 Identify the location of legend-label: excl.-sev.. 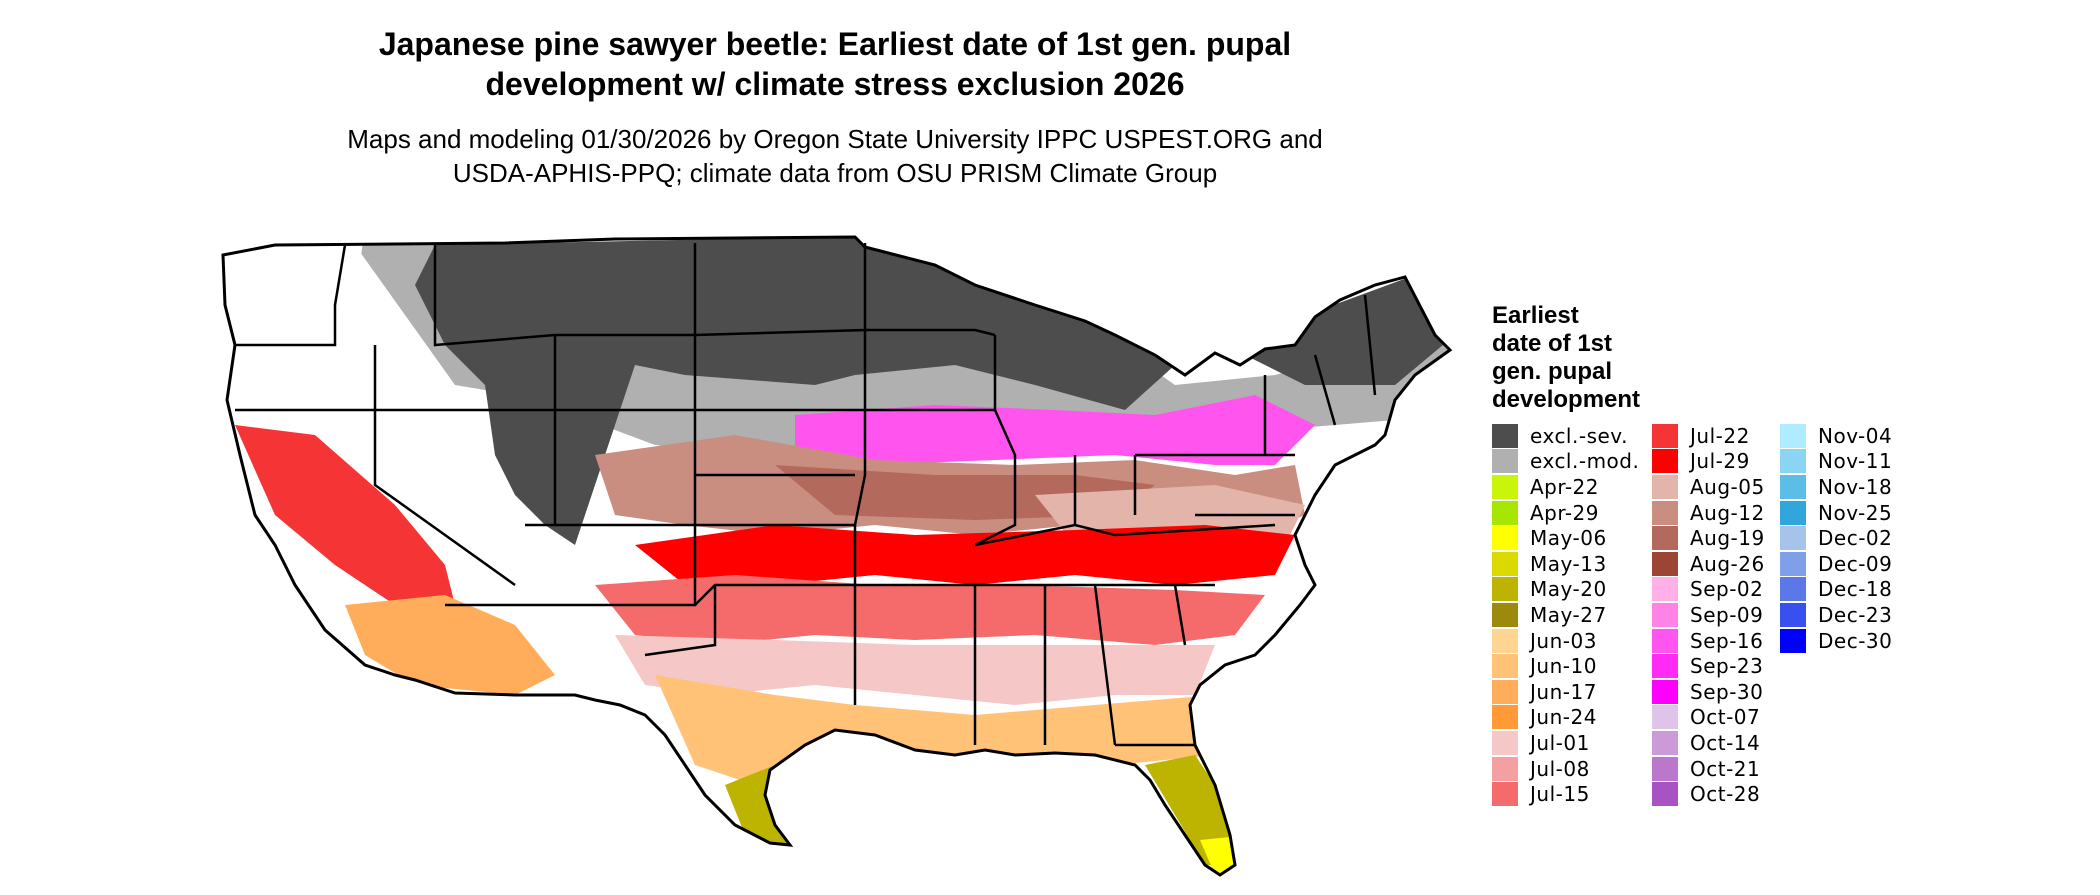
(1579, 435).